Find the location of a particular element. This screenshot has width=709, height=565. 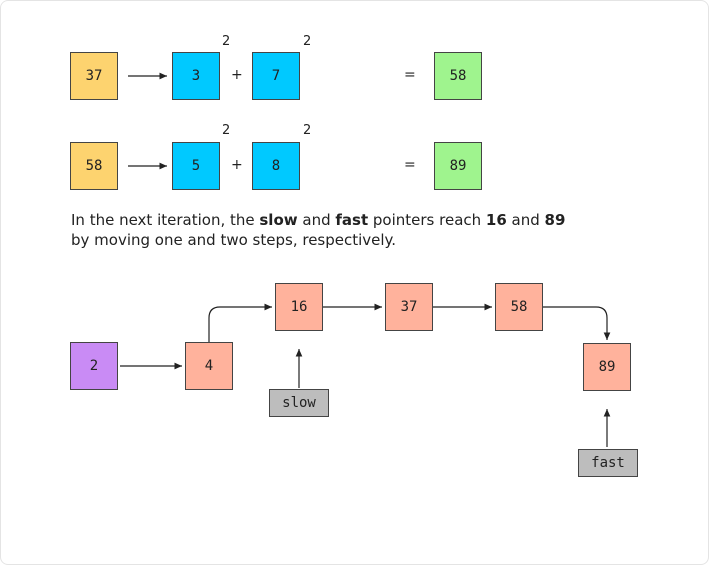

equation-1-equals: = is located at coordinates (410, 75).